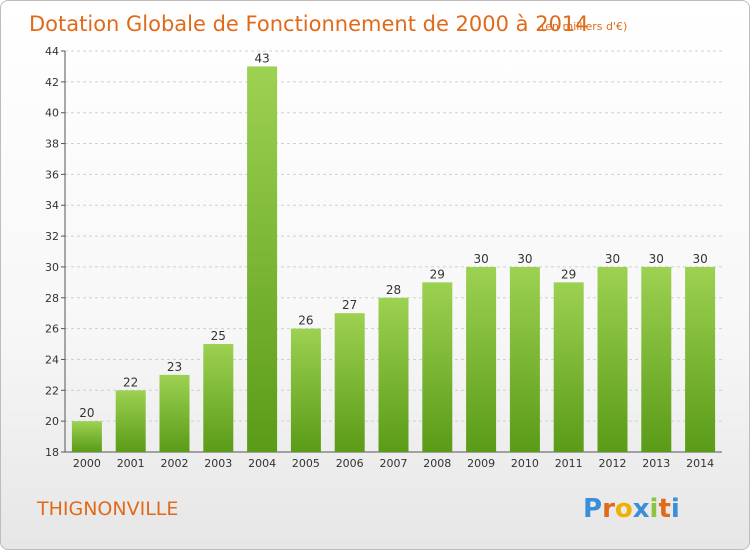 The image size is (750, 550). I want to click on y-tick-label: 24, so click(52, 359).